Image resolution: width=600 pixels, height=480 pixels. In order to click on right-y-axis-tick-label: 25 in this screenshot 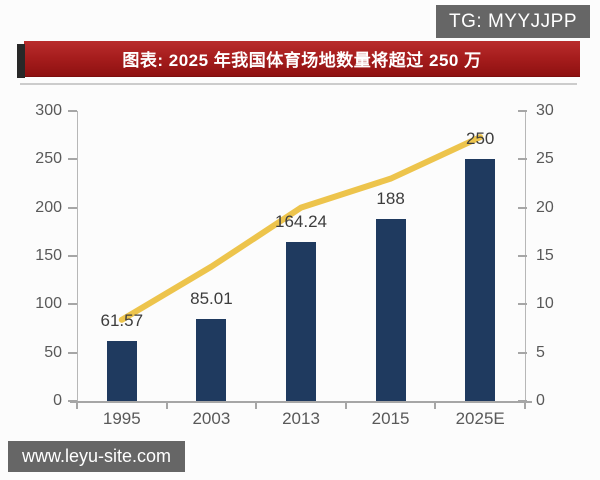, I will do `click(545, 159)`.